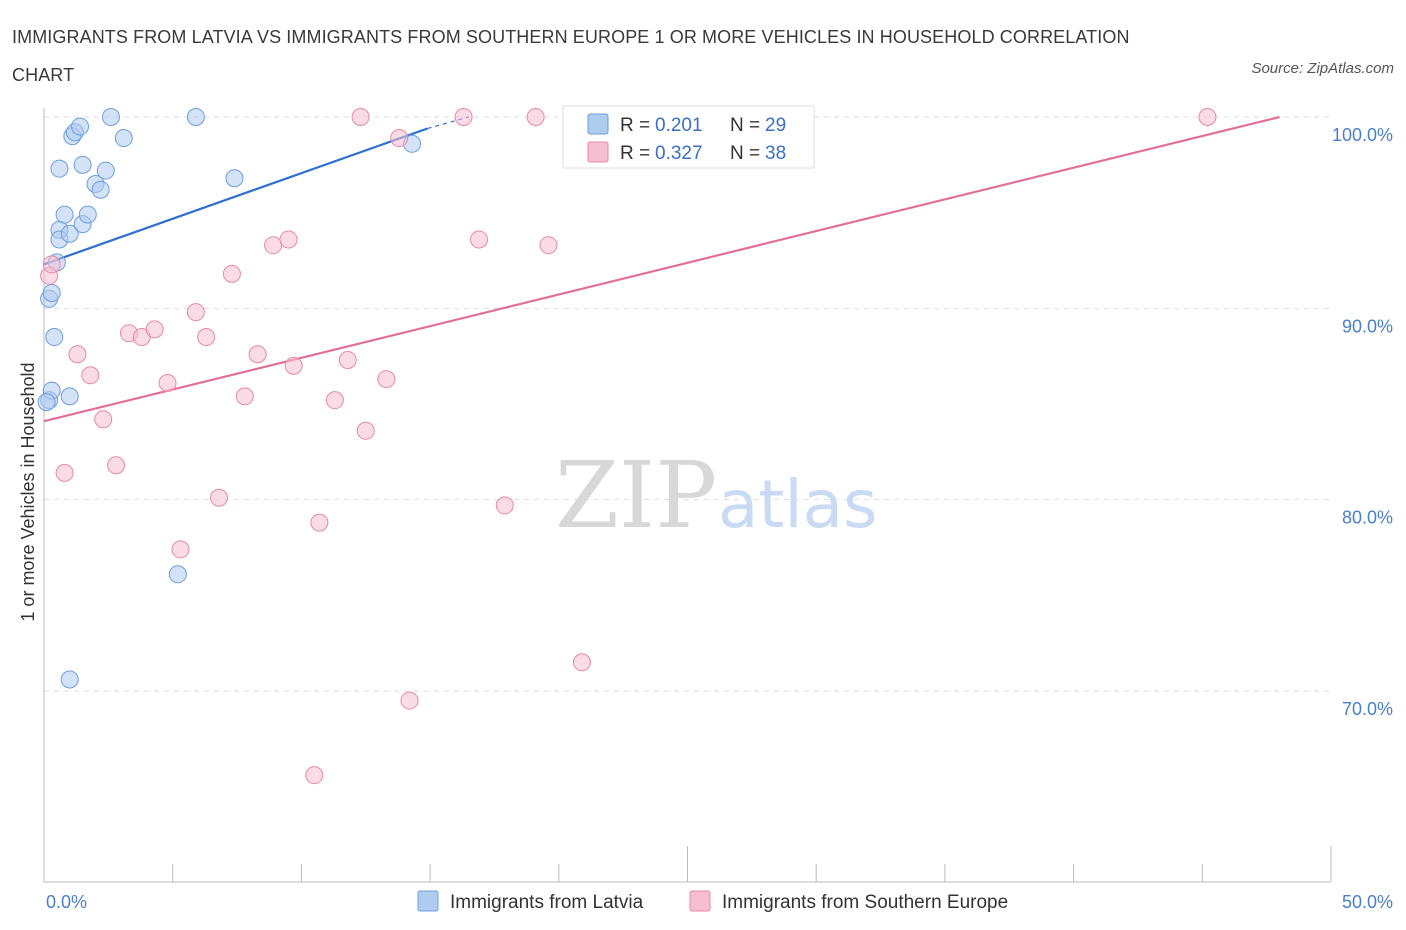 This screenshot has width=1406, height=930. I want to click on watermark-atlas: atlas, so click(798, 504).